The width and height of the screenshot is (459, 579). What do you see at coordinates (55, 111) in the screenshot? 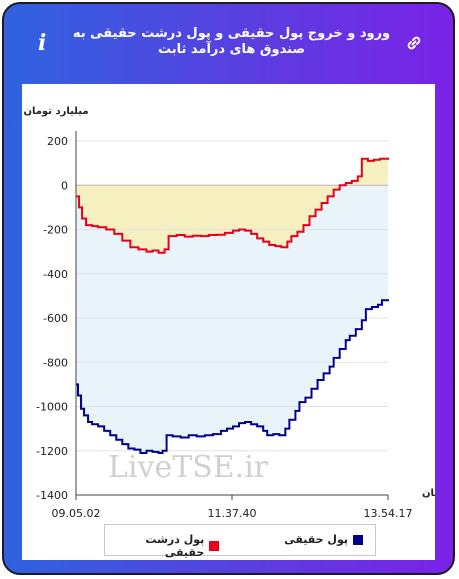
I see `y-axis-label: میلیارد تومان` at bounding box center [55, 111].